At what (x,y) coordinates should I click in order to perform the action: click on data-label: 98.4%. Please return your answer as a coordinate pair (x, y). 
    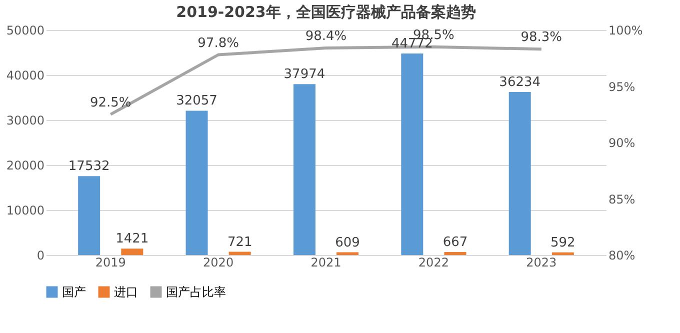
    Looking at the image, I should click on (326, 36).